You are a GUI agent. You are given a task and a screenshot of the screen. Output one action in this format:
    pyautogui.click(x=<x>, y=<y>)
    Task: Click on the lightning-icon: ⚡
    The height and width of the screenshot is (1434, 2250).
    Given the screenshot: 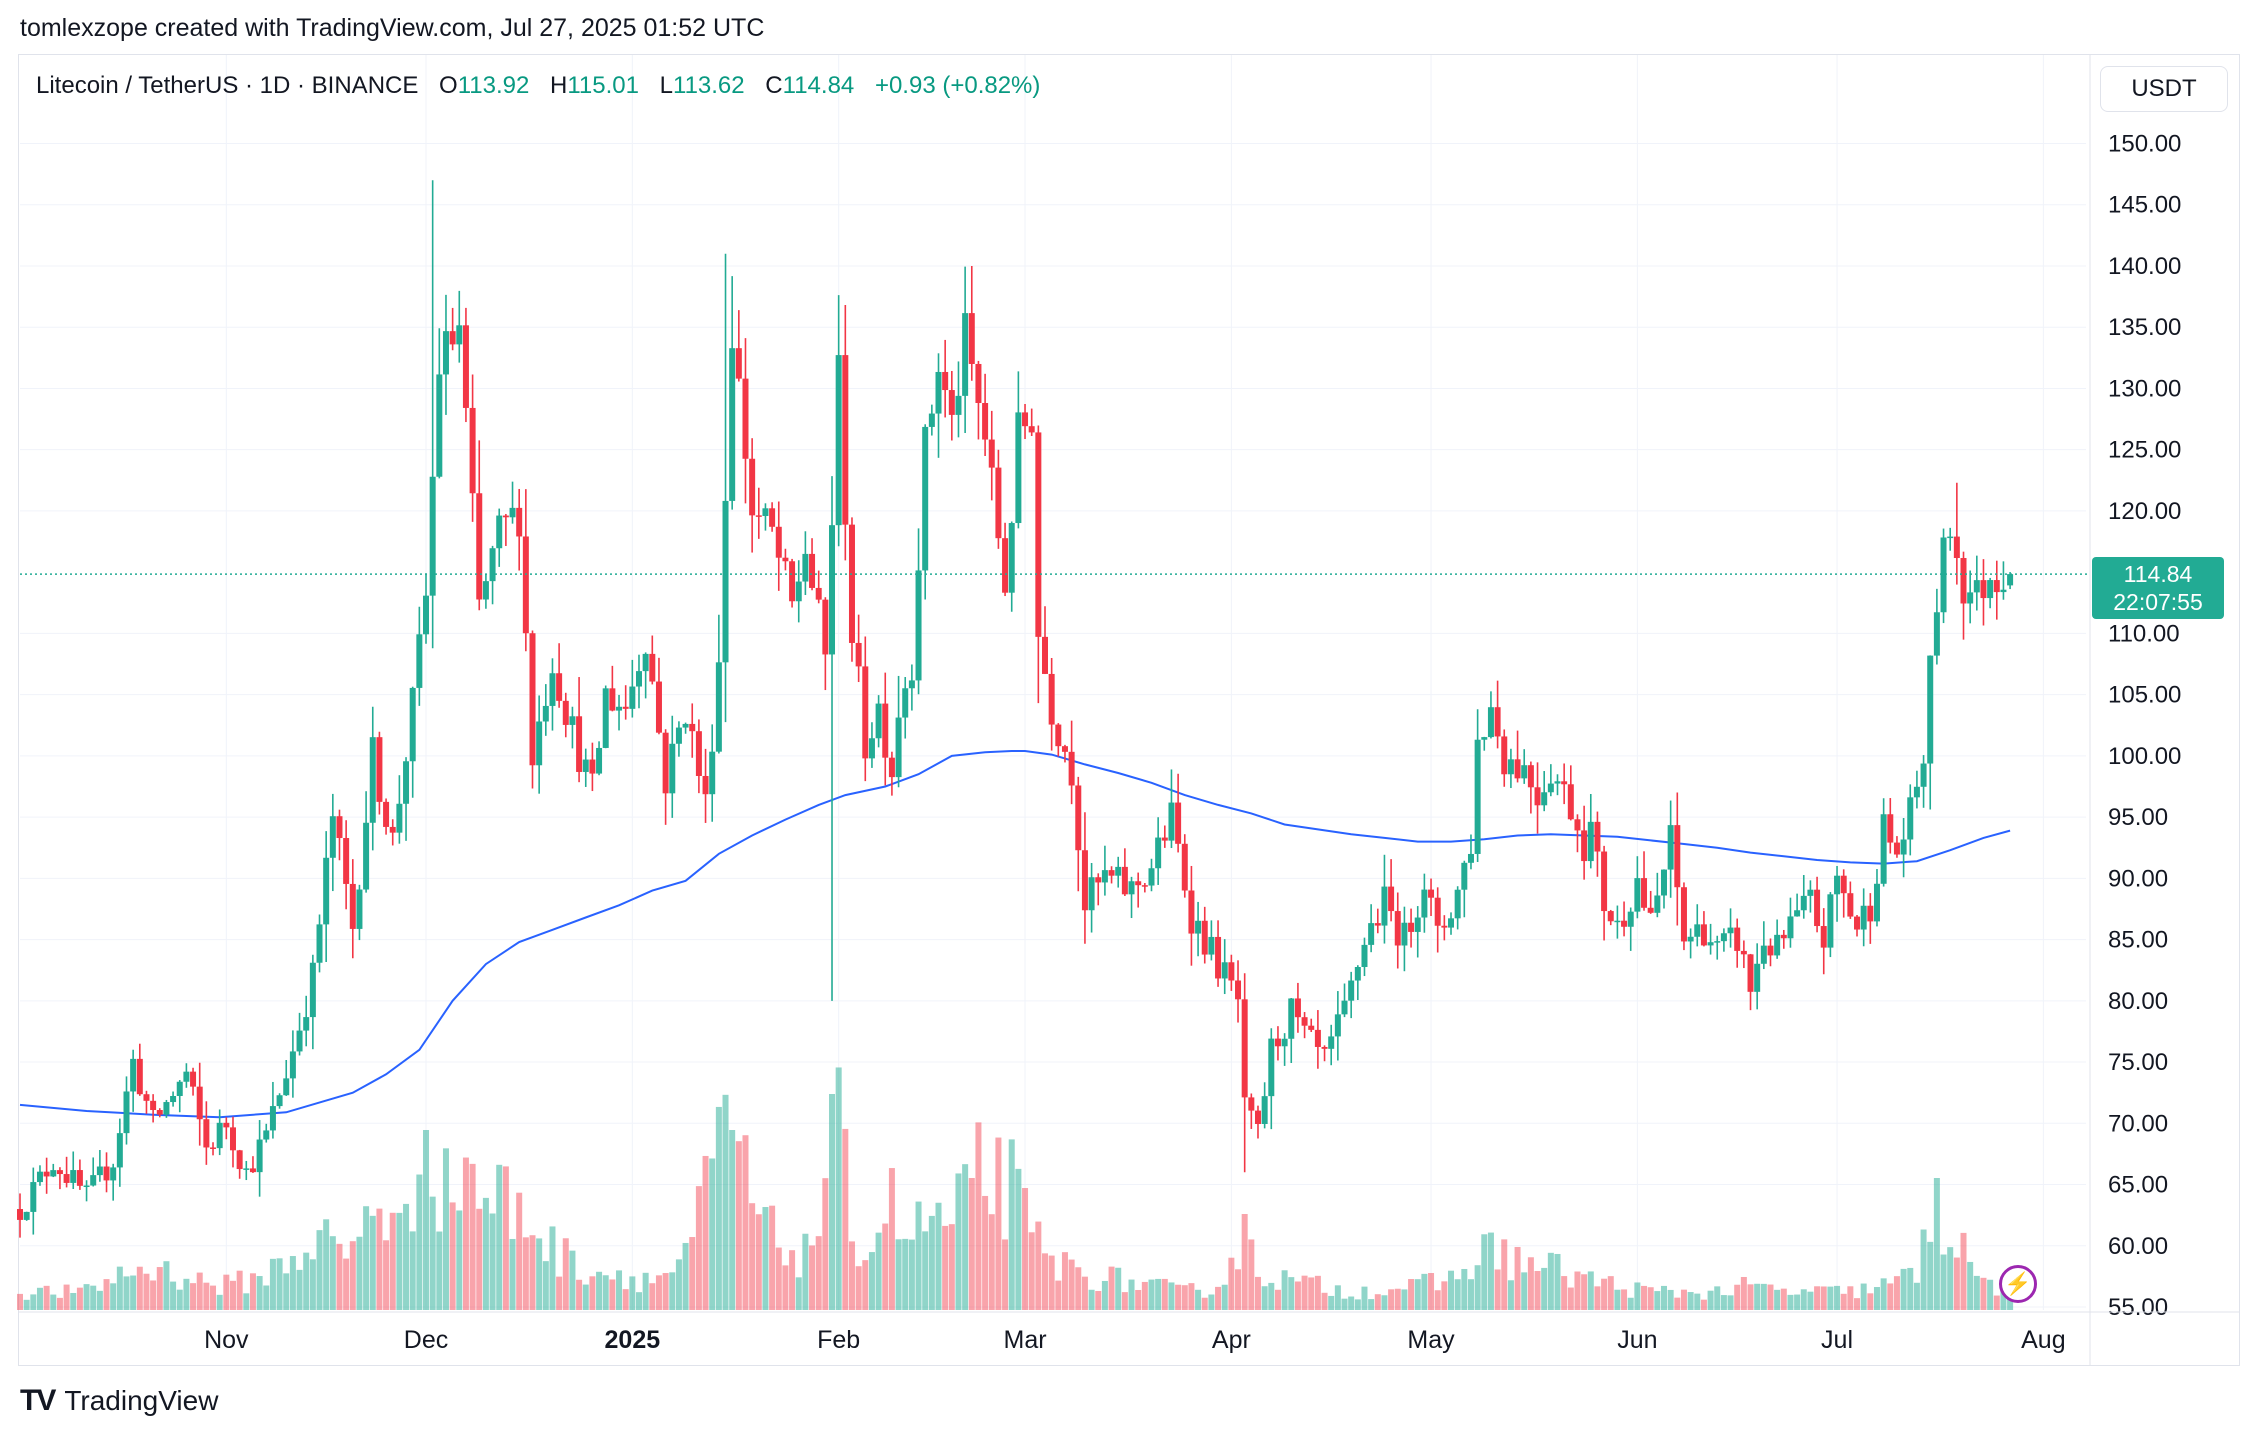 What is the action you would take?
    pyautogui.click(x=2018, y=1284)
    